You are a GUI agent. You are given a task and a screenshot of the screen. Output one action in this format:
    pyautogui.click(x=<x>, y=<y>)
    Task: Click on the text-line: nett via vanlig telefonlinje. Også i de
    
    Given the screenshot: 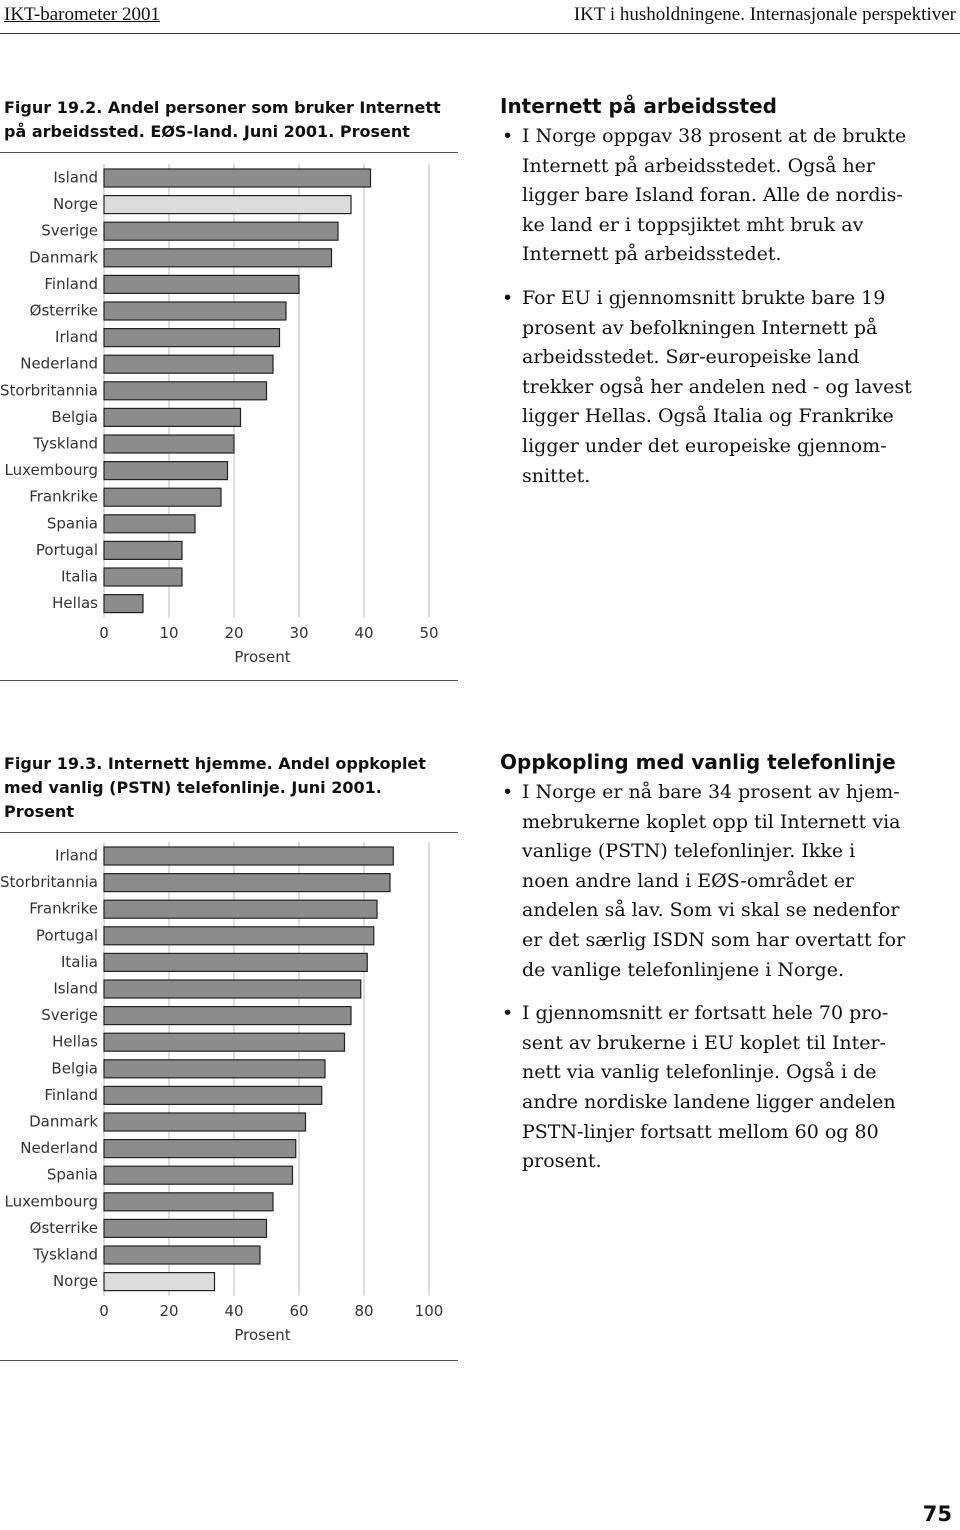 What is the action you would take?
    pyautogui.click(x=699, y=1072)
    